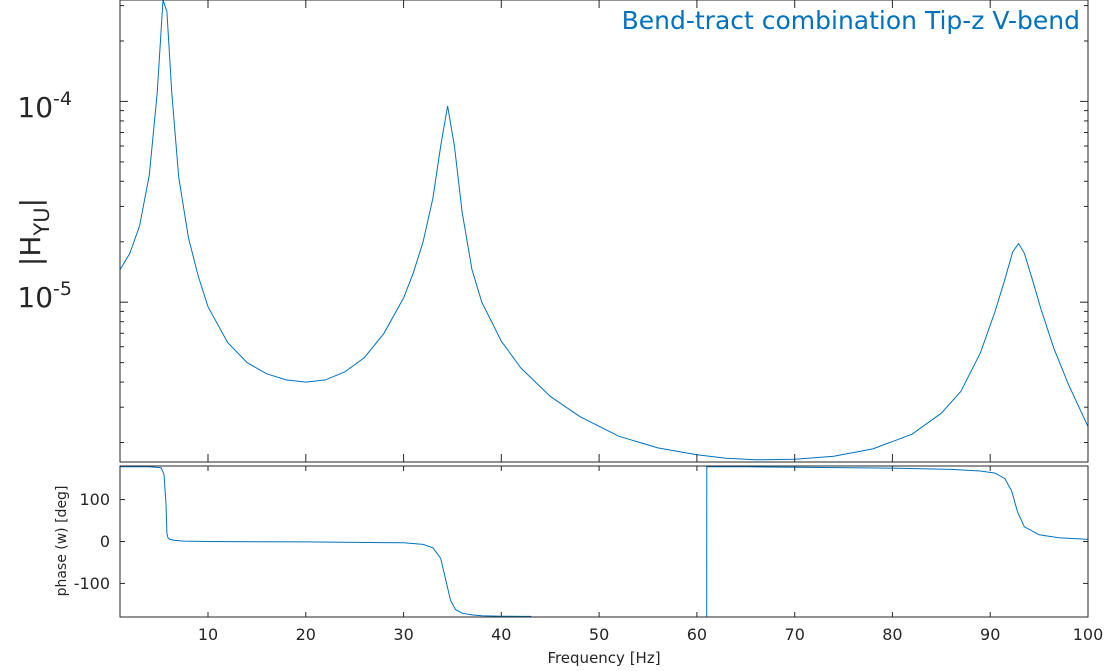 The height and width of the screenshot is (671, 1106). Describe the element at coordinates (105, 541) in the screenshot. I see `phase-ytick-label-0: 0` at that location.